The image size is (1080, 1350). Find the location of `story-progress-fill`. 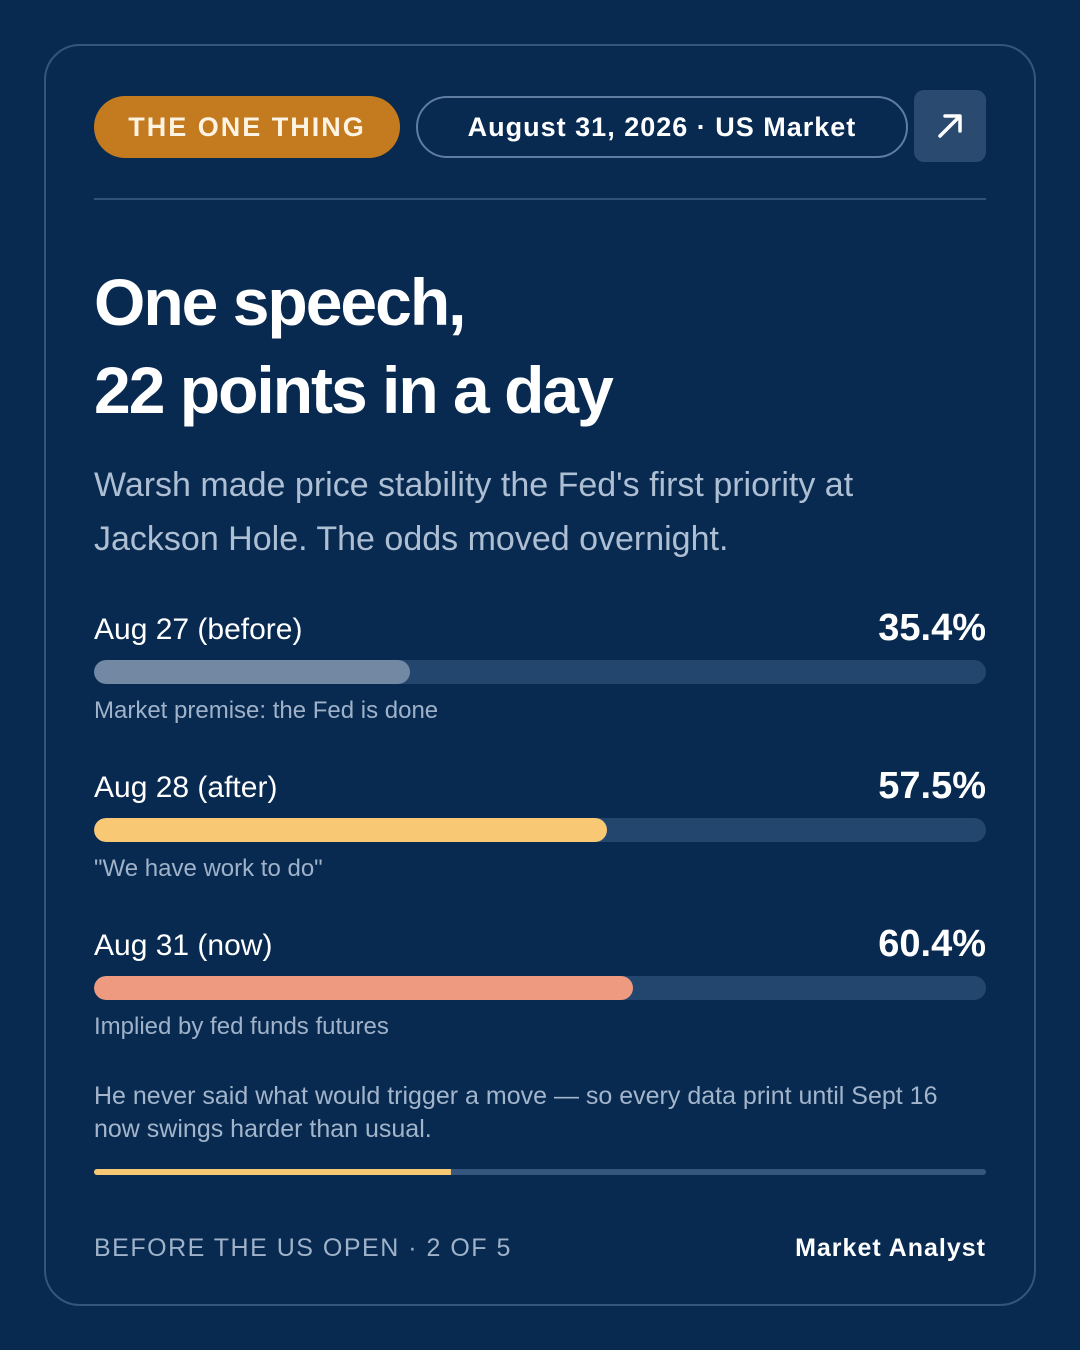

story-progress-fill is located at coordinates (272, 1172).